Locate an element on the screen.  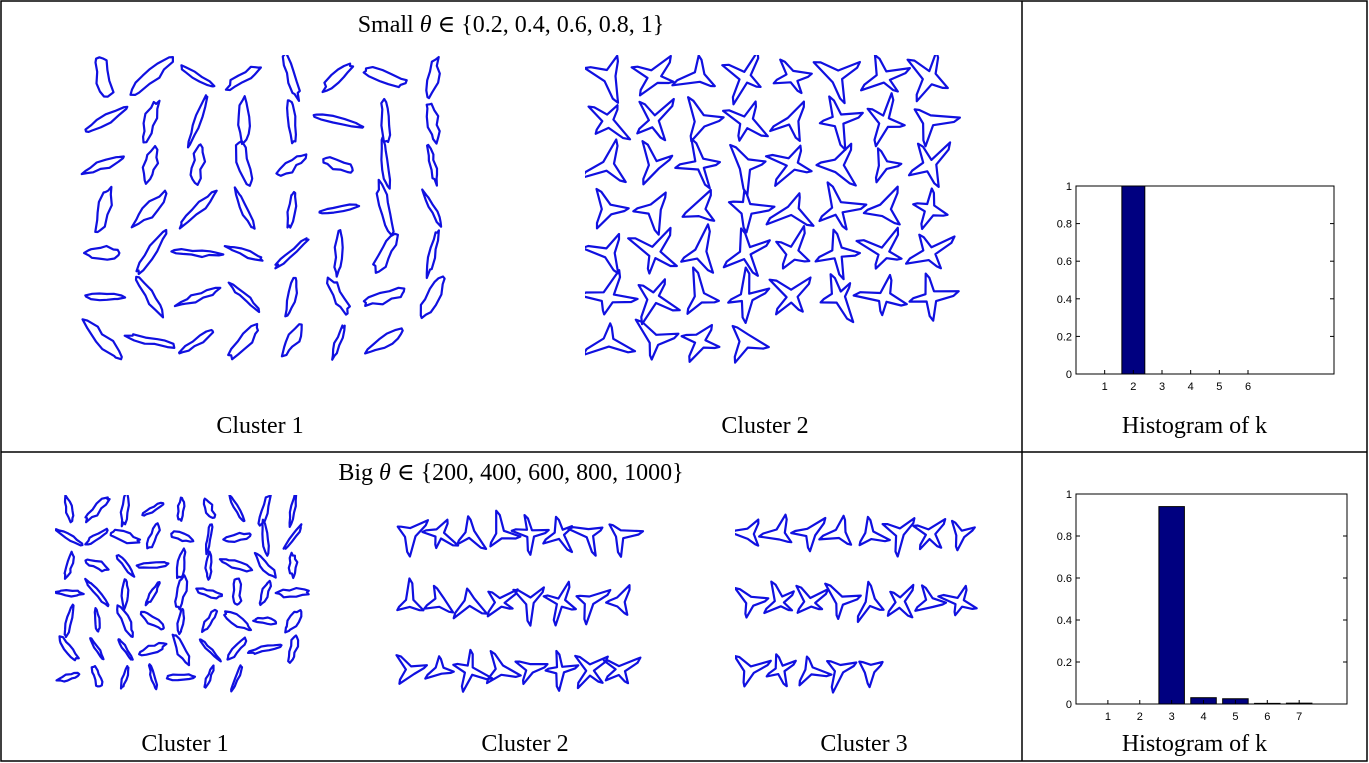
bottom-histogram-chart: 0 0.2 0.4 0.6 0.8 1 1 2 3 4 5 6 7 is located at coordinates (1202, 606).